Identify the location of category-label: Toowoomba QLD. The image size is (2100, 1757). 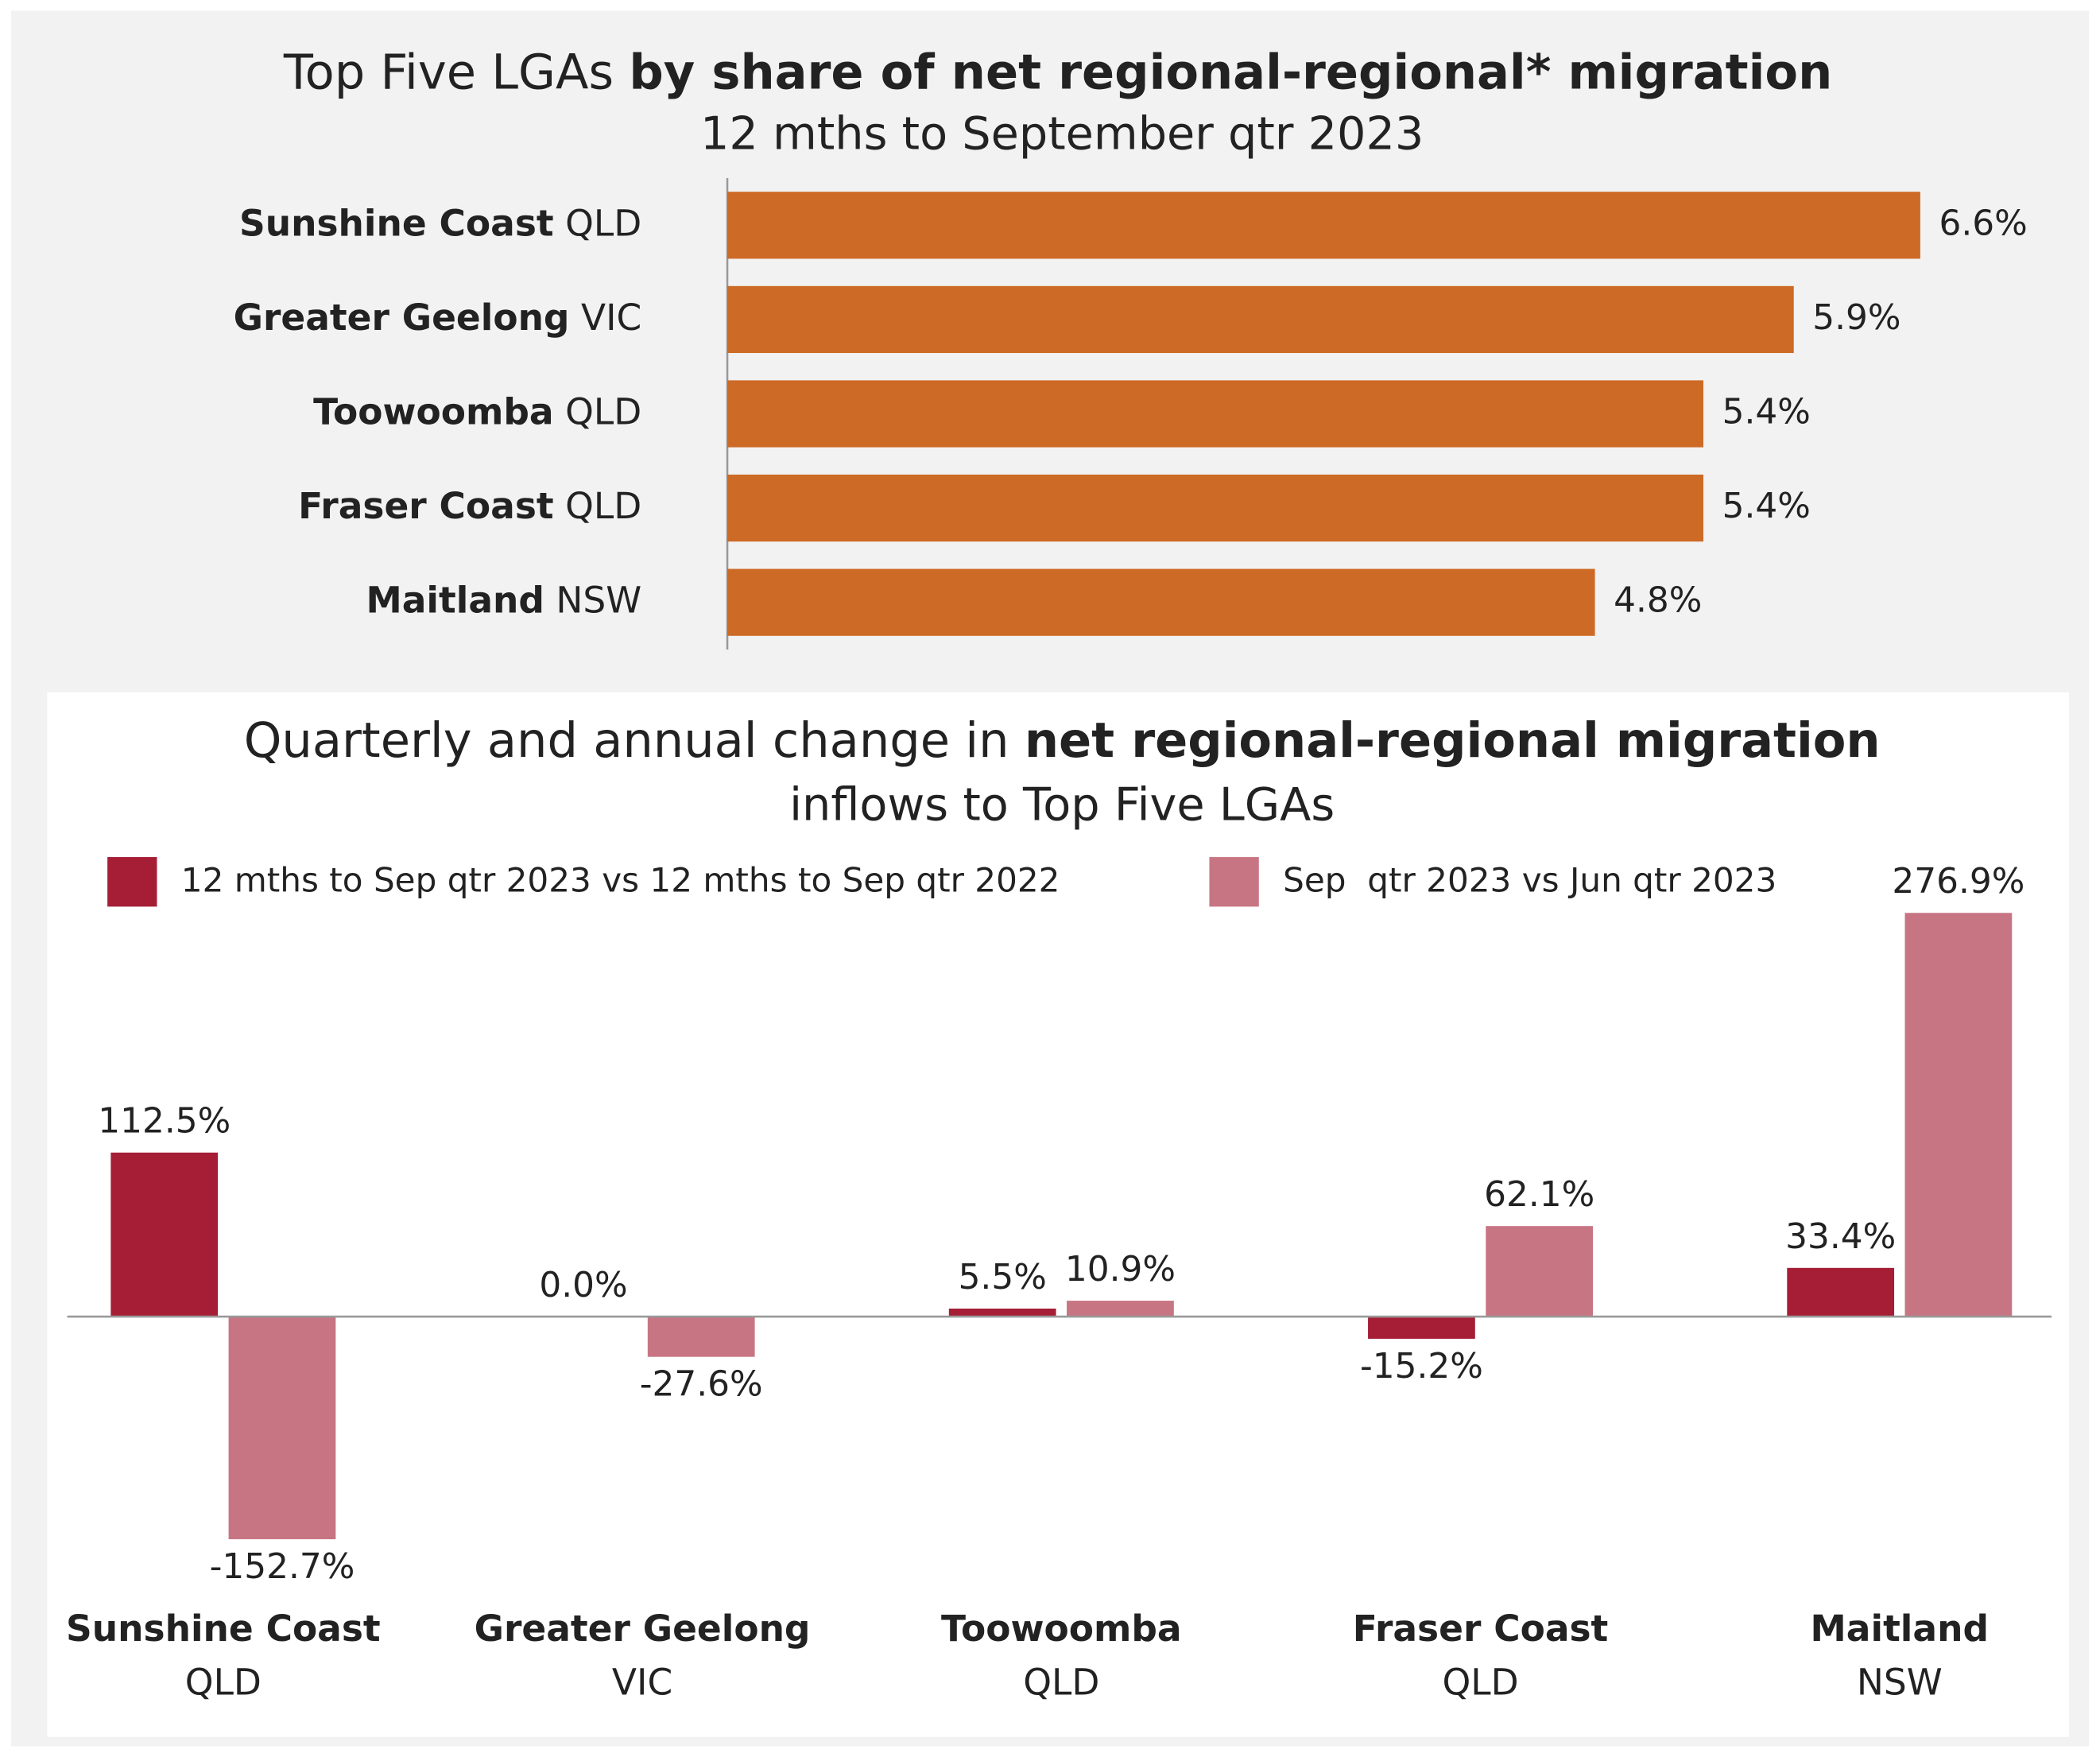
(477, 411).